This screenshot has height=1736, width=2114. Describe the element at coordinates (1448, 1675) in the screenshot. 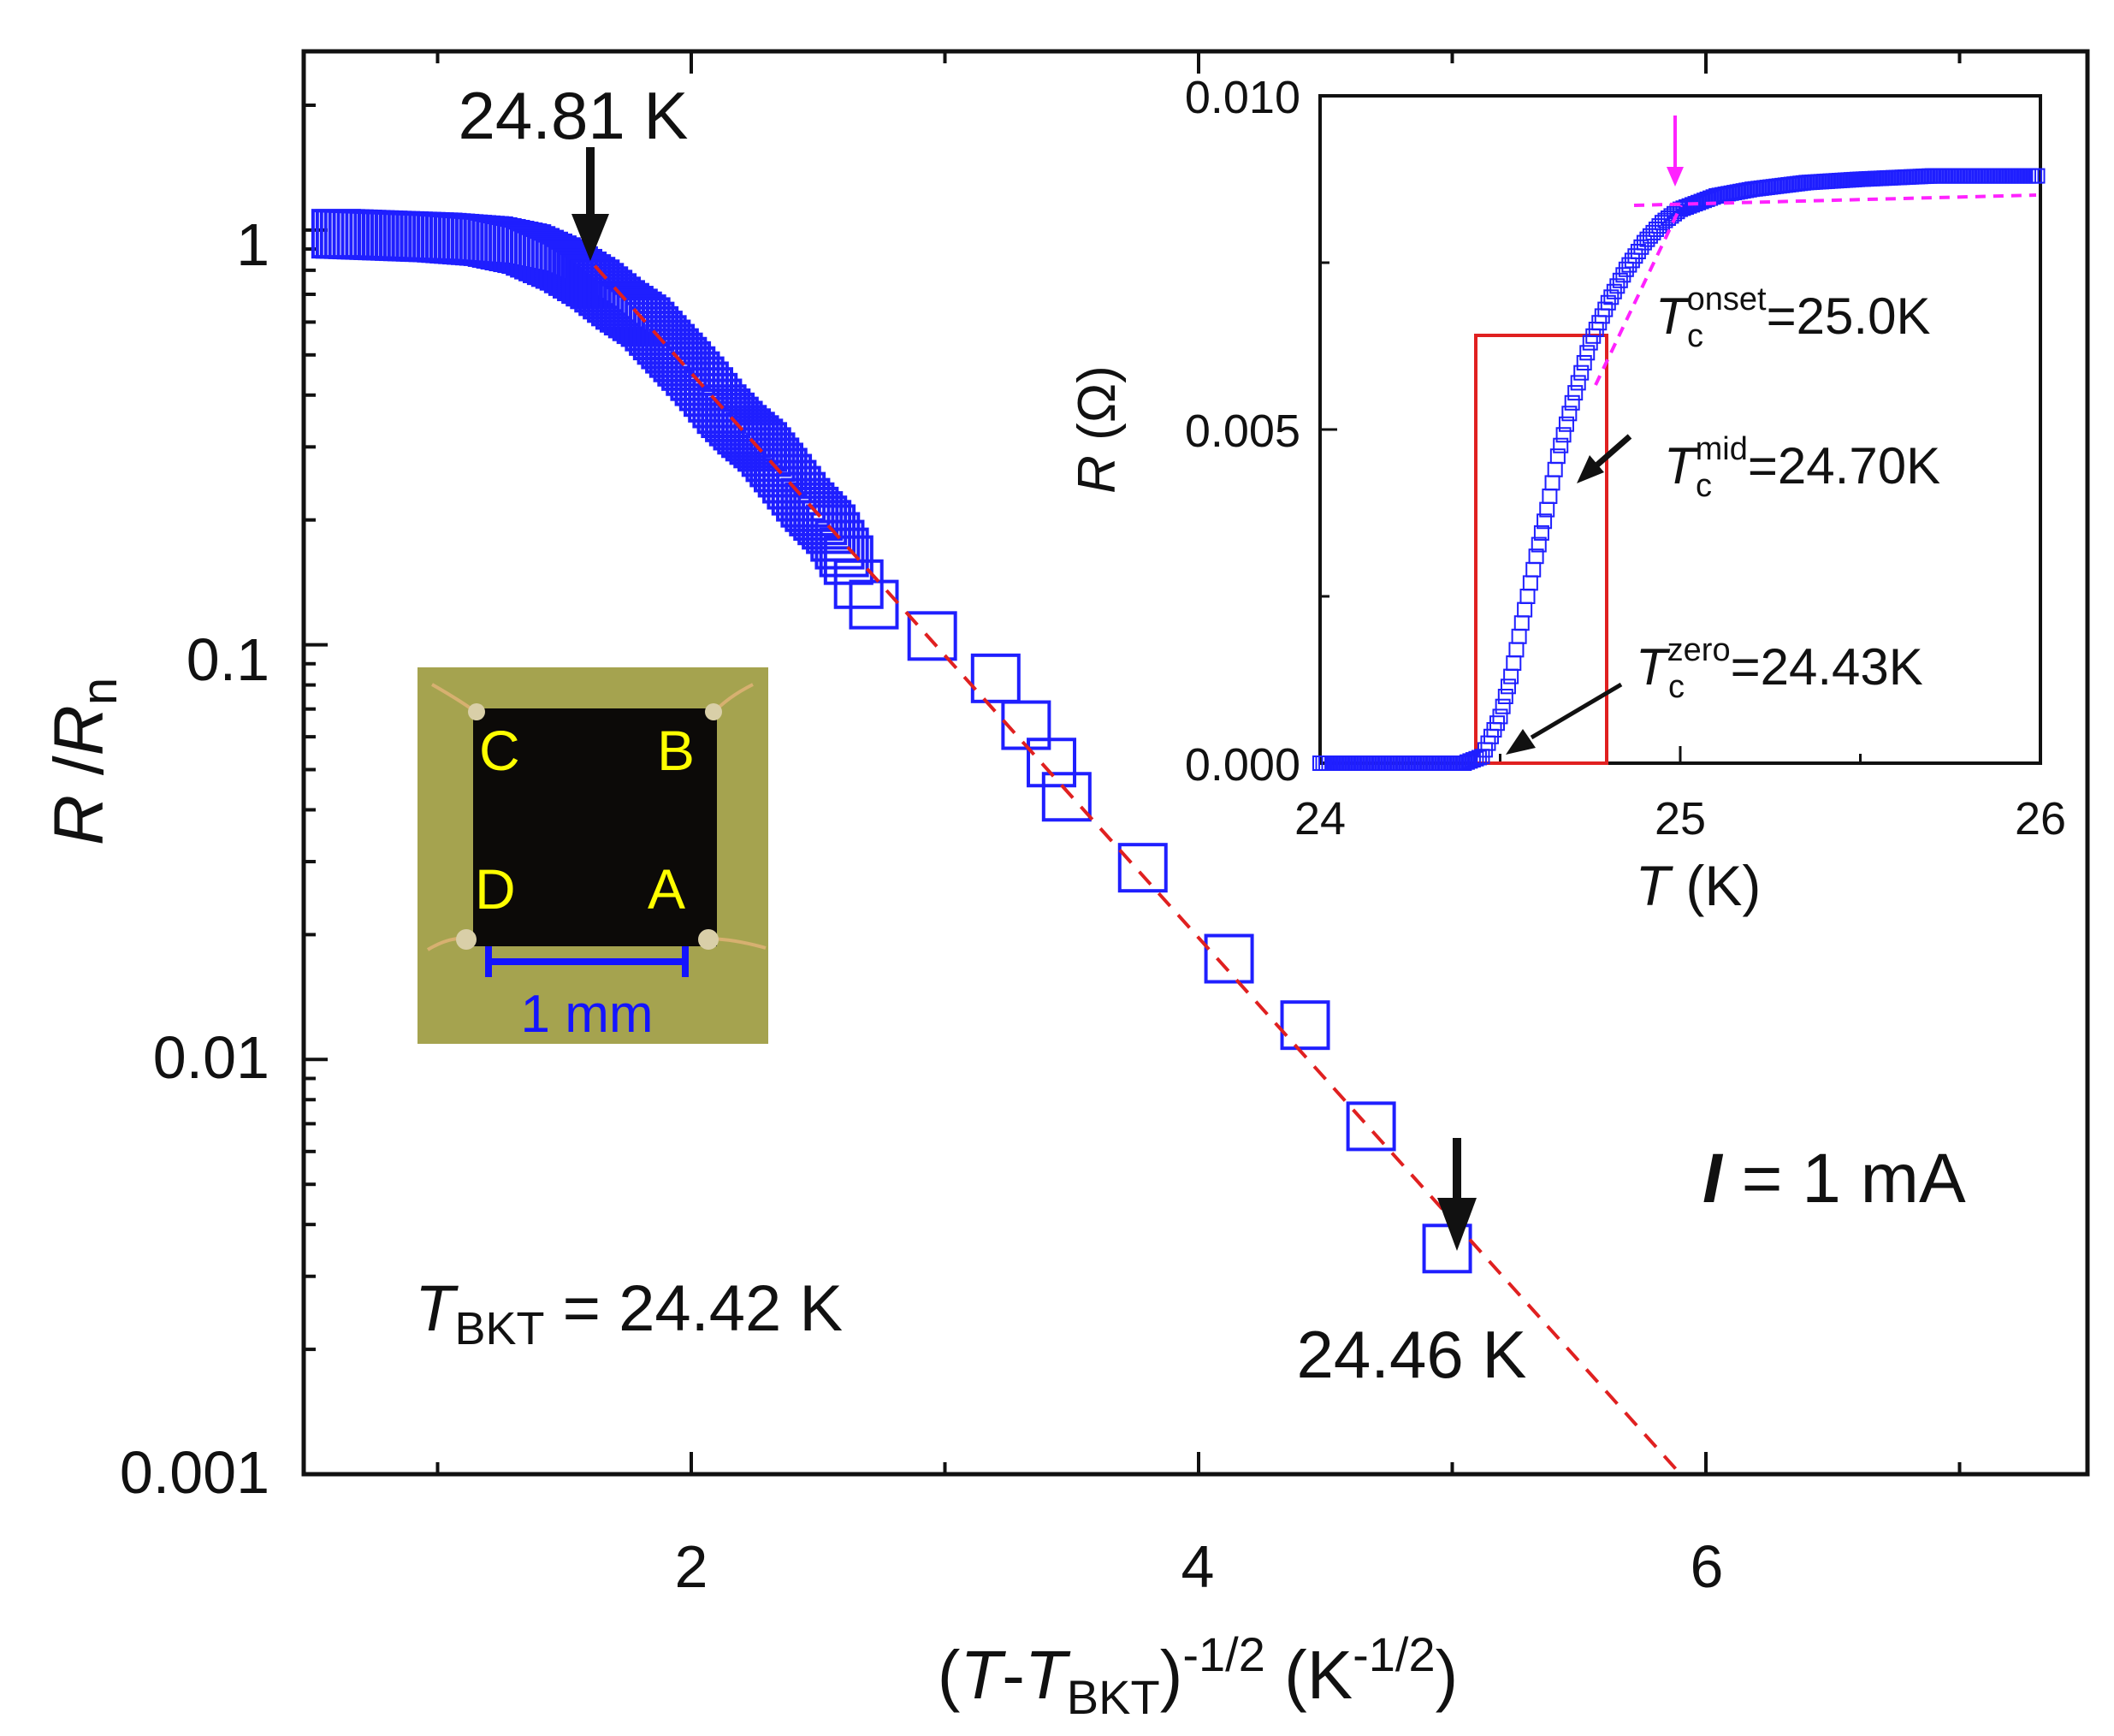

I see `x-axis-title-unit-close: )` at that location.